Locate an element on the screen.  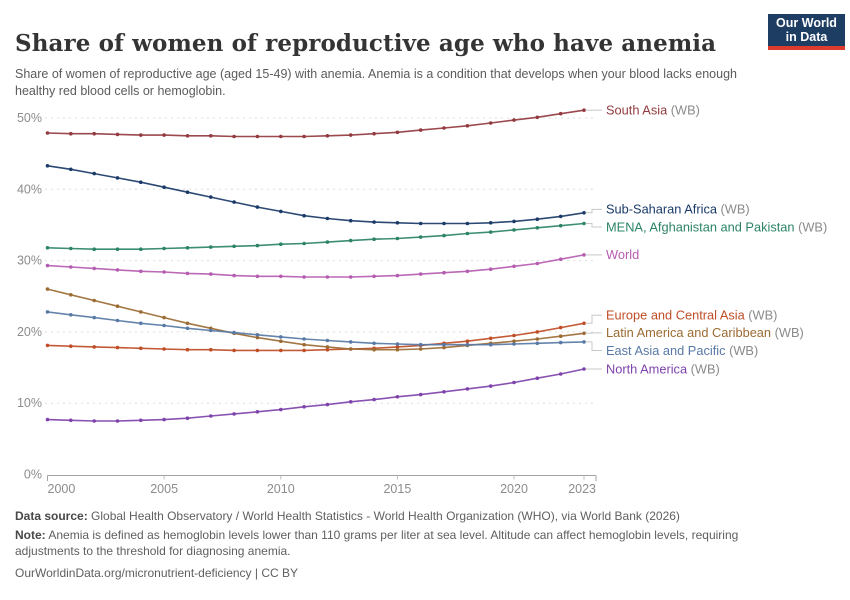
series-label-europe-and-central-asia: Europe and Central Asia (WB) is located at coordinates (691, 315).